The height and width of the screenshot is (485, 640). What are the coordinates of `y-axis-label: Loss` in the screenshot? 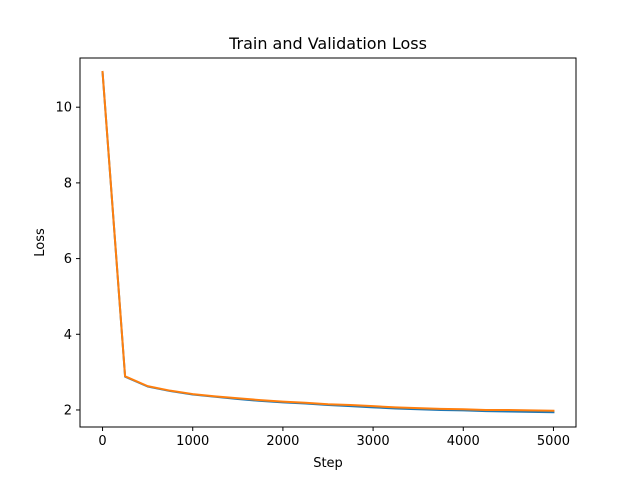 It's located at (40, 242).